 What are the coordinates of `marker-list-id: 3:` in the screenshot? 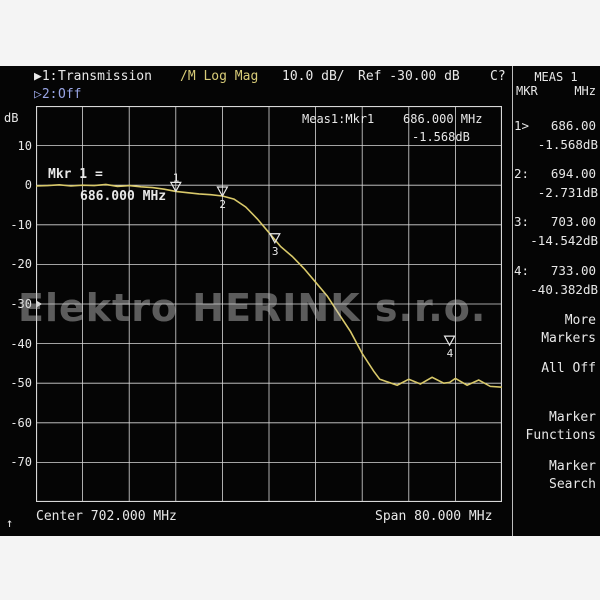 It's located at (522, 221).